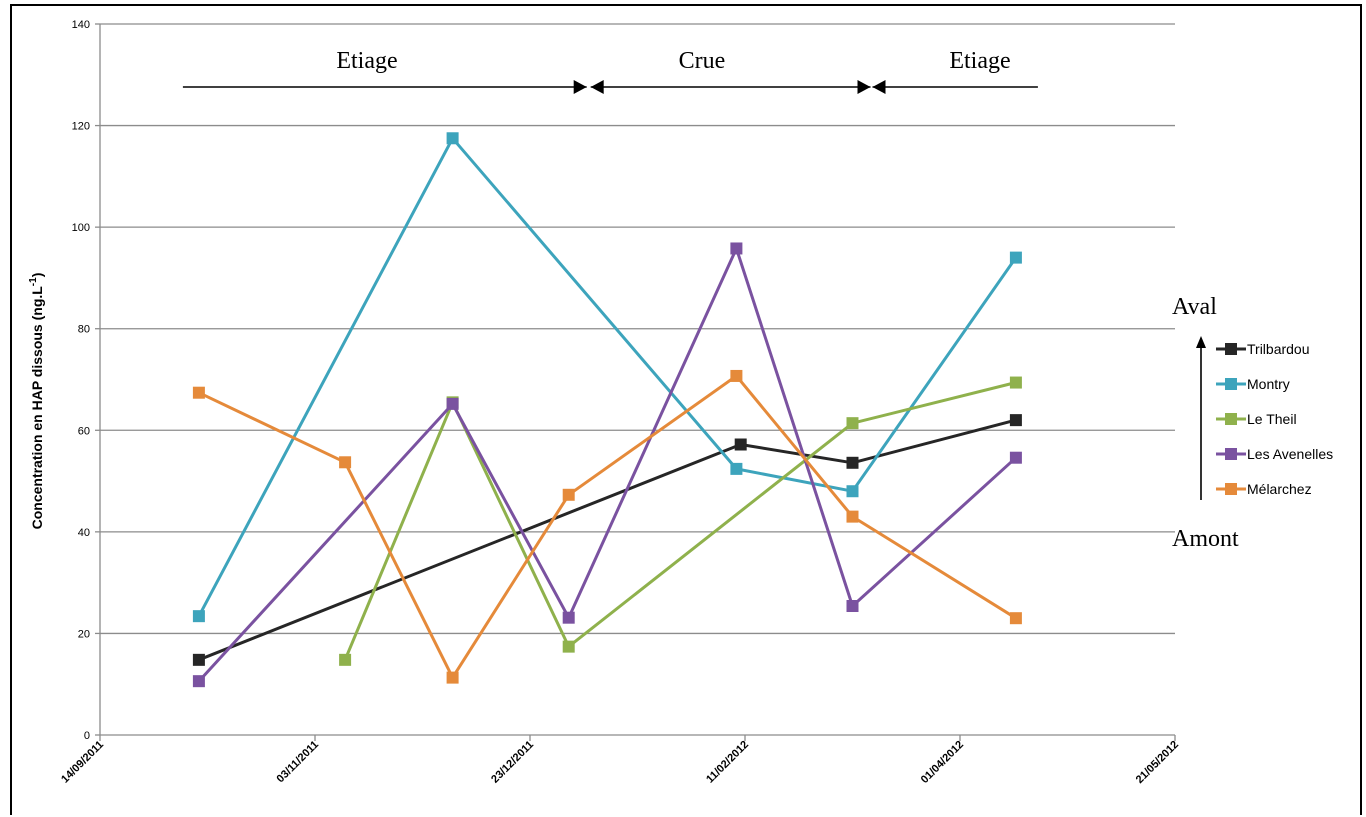 The width and height of the screenshot is (1366, 817). What do you see at coordinates (610, 71) in the screenshot?
I see `period-annotations: Etiage Crue Etiage` at bounding box center [610, 71].